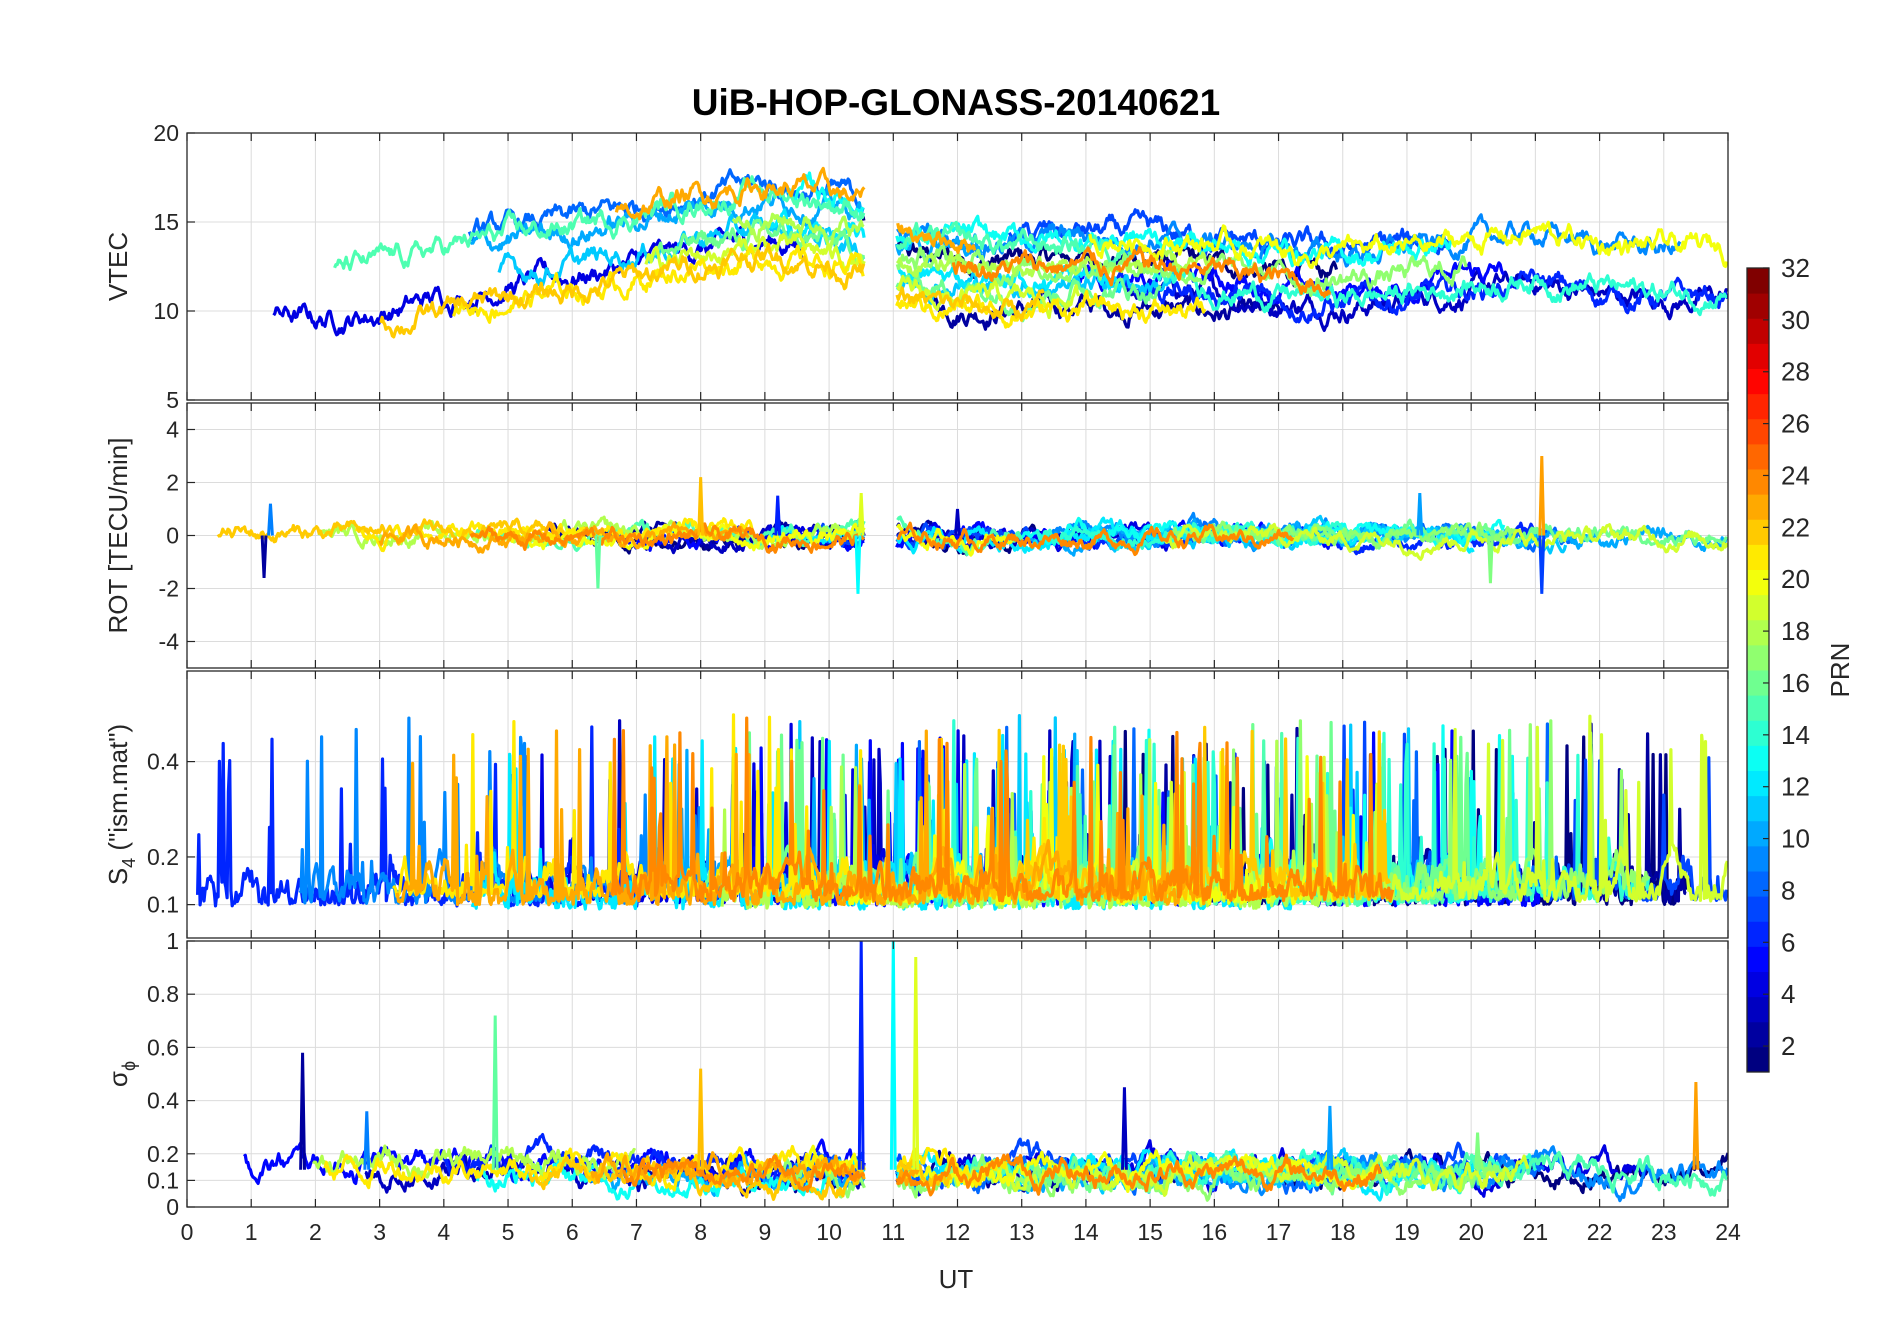 This screenshot has width=1902, height=1330. What do you see at coordinates (1664, 1232) in the screenshot?
I see `x-tick-label: 23` at bounding box center [1664, 1232].